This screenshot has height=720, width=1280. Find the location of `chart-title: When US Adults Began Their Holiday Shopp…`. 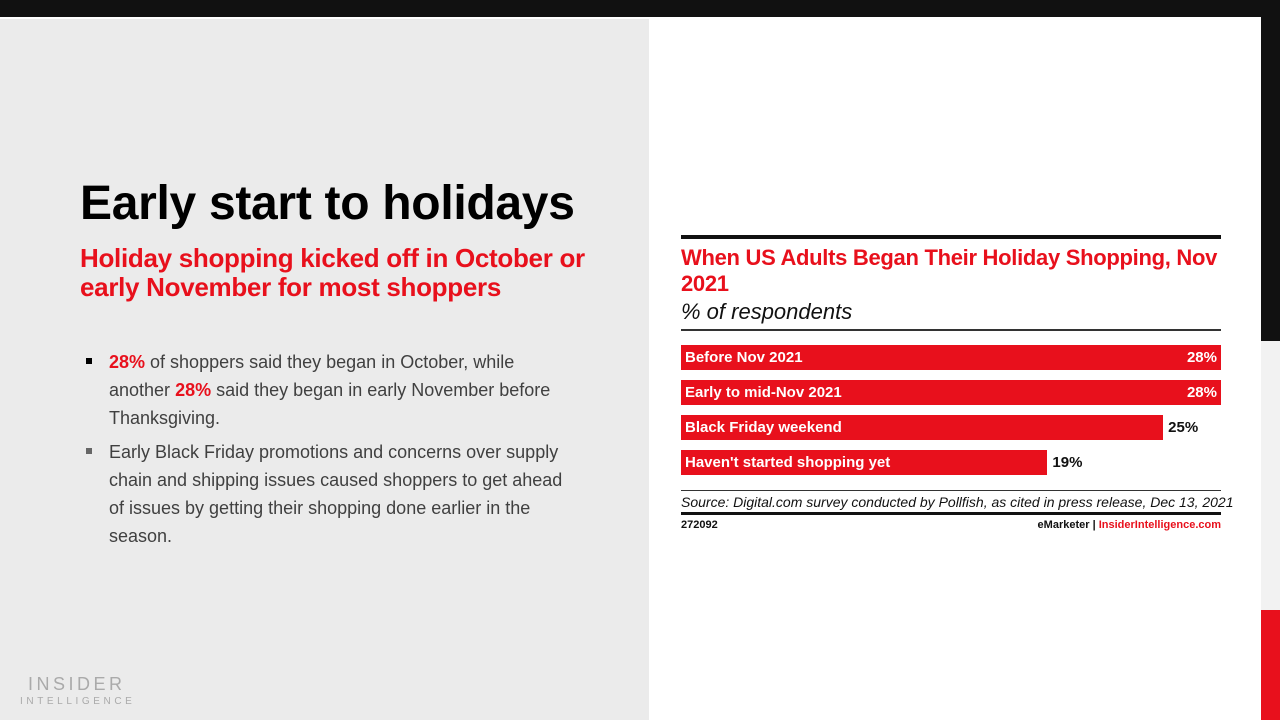

chart-title: When US Adults Began Their Holiday Shopp… is located at coordinates (949, 270).